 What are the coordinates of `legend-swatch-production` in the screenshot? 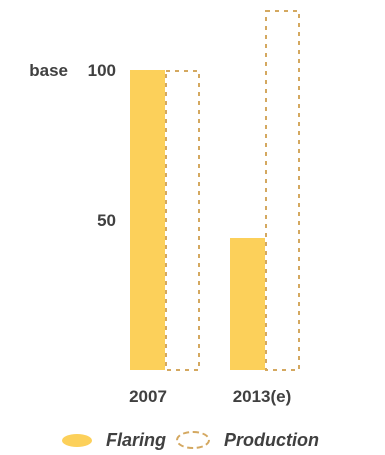 It's located at (193, 440).